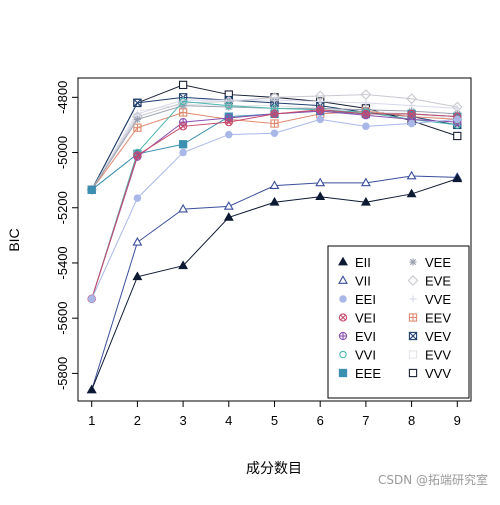 This screenshot has height=505, width=500. Describe the element at coordinates (411, 420) in the screenshot. I see `x-tick-label: 8` at that location.